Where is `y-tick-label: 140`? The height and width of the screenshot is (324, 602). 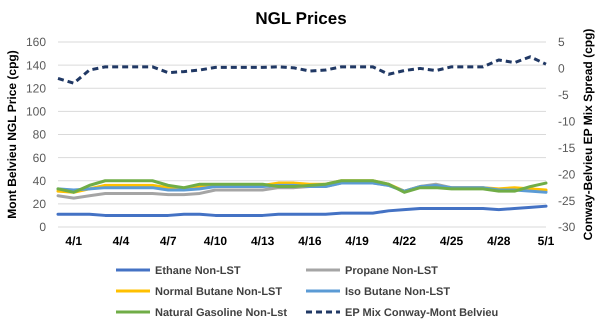
y-tick-label: 140 is located at coordinates (36, 65).